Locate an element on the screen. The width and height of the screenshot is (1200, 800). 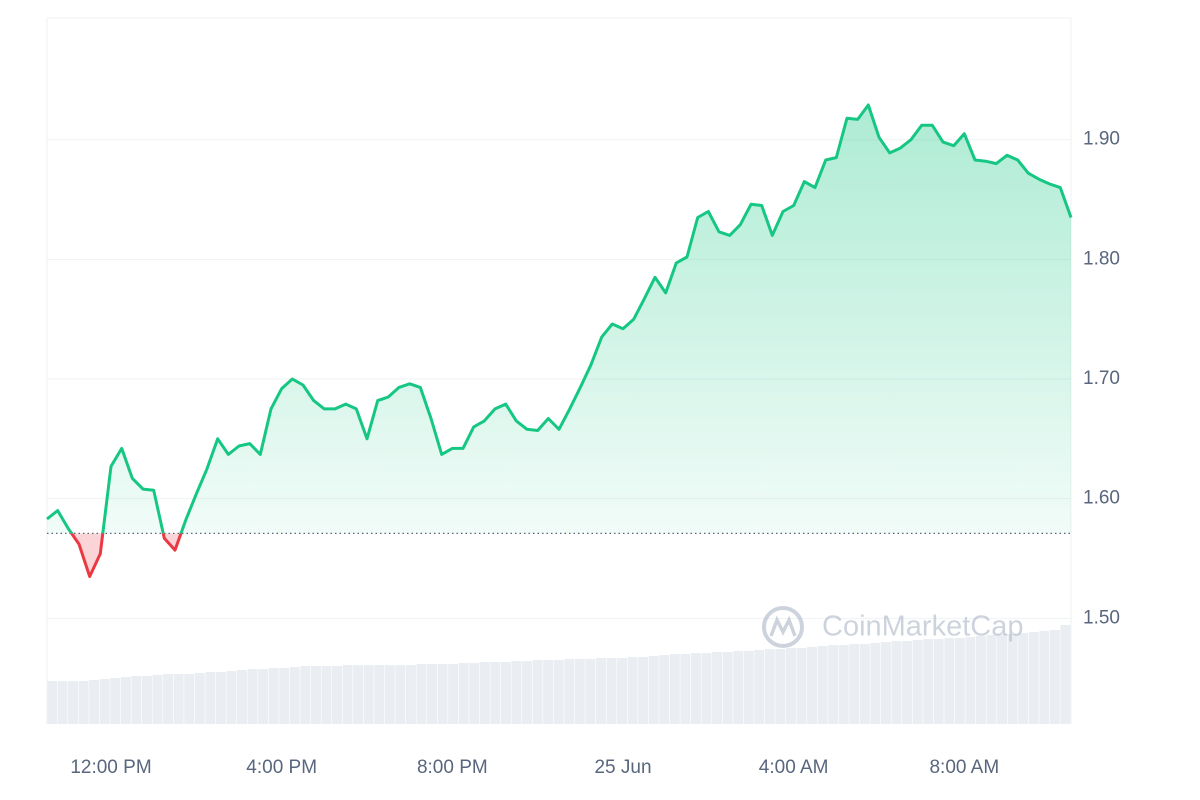
x-tick-label: 8:00 PM is located at coordinates (452, 767).